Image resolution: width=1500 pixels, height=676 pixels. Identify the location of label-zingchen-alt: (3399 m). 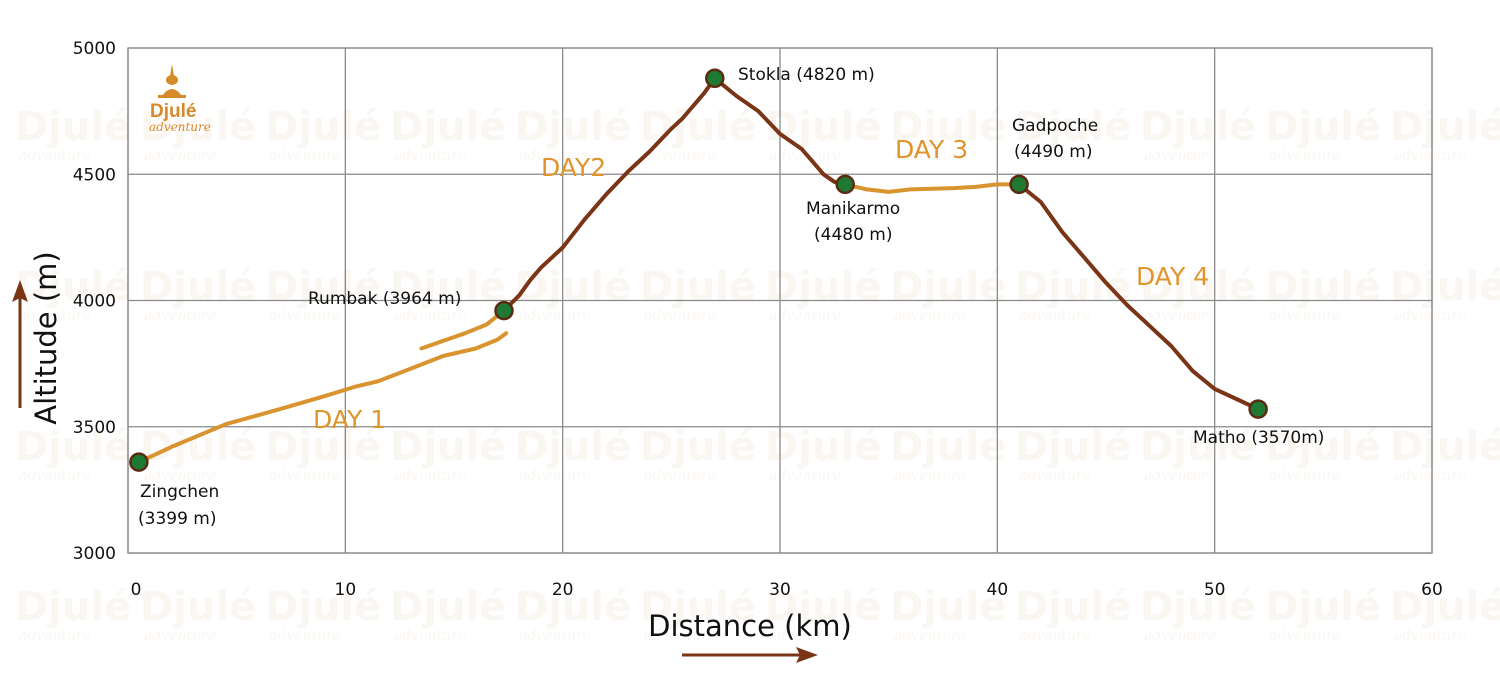
(177, 519).